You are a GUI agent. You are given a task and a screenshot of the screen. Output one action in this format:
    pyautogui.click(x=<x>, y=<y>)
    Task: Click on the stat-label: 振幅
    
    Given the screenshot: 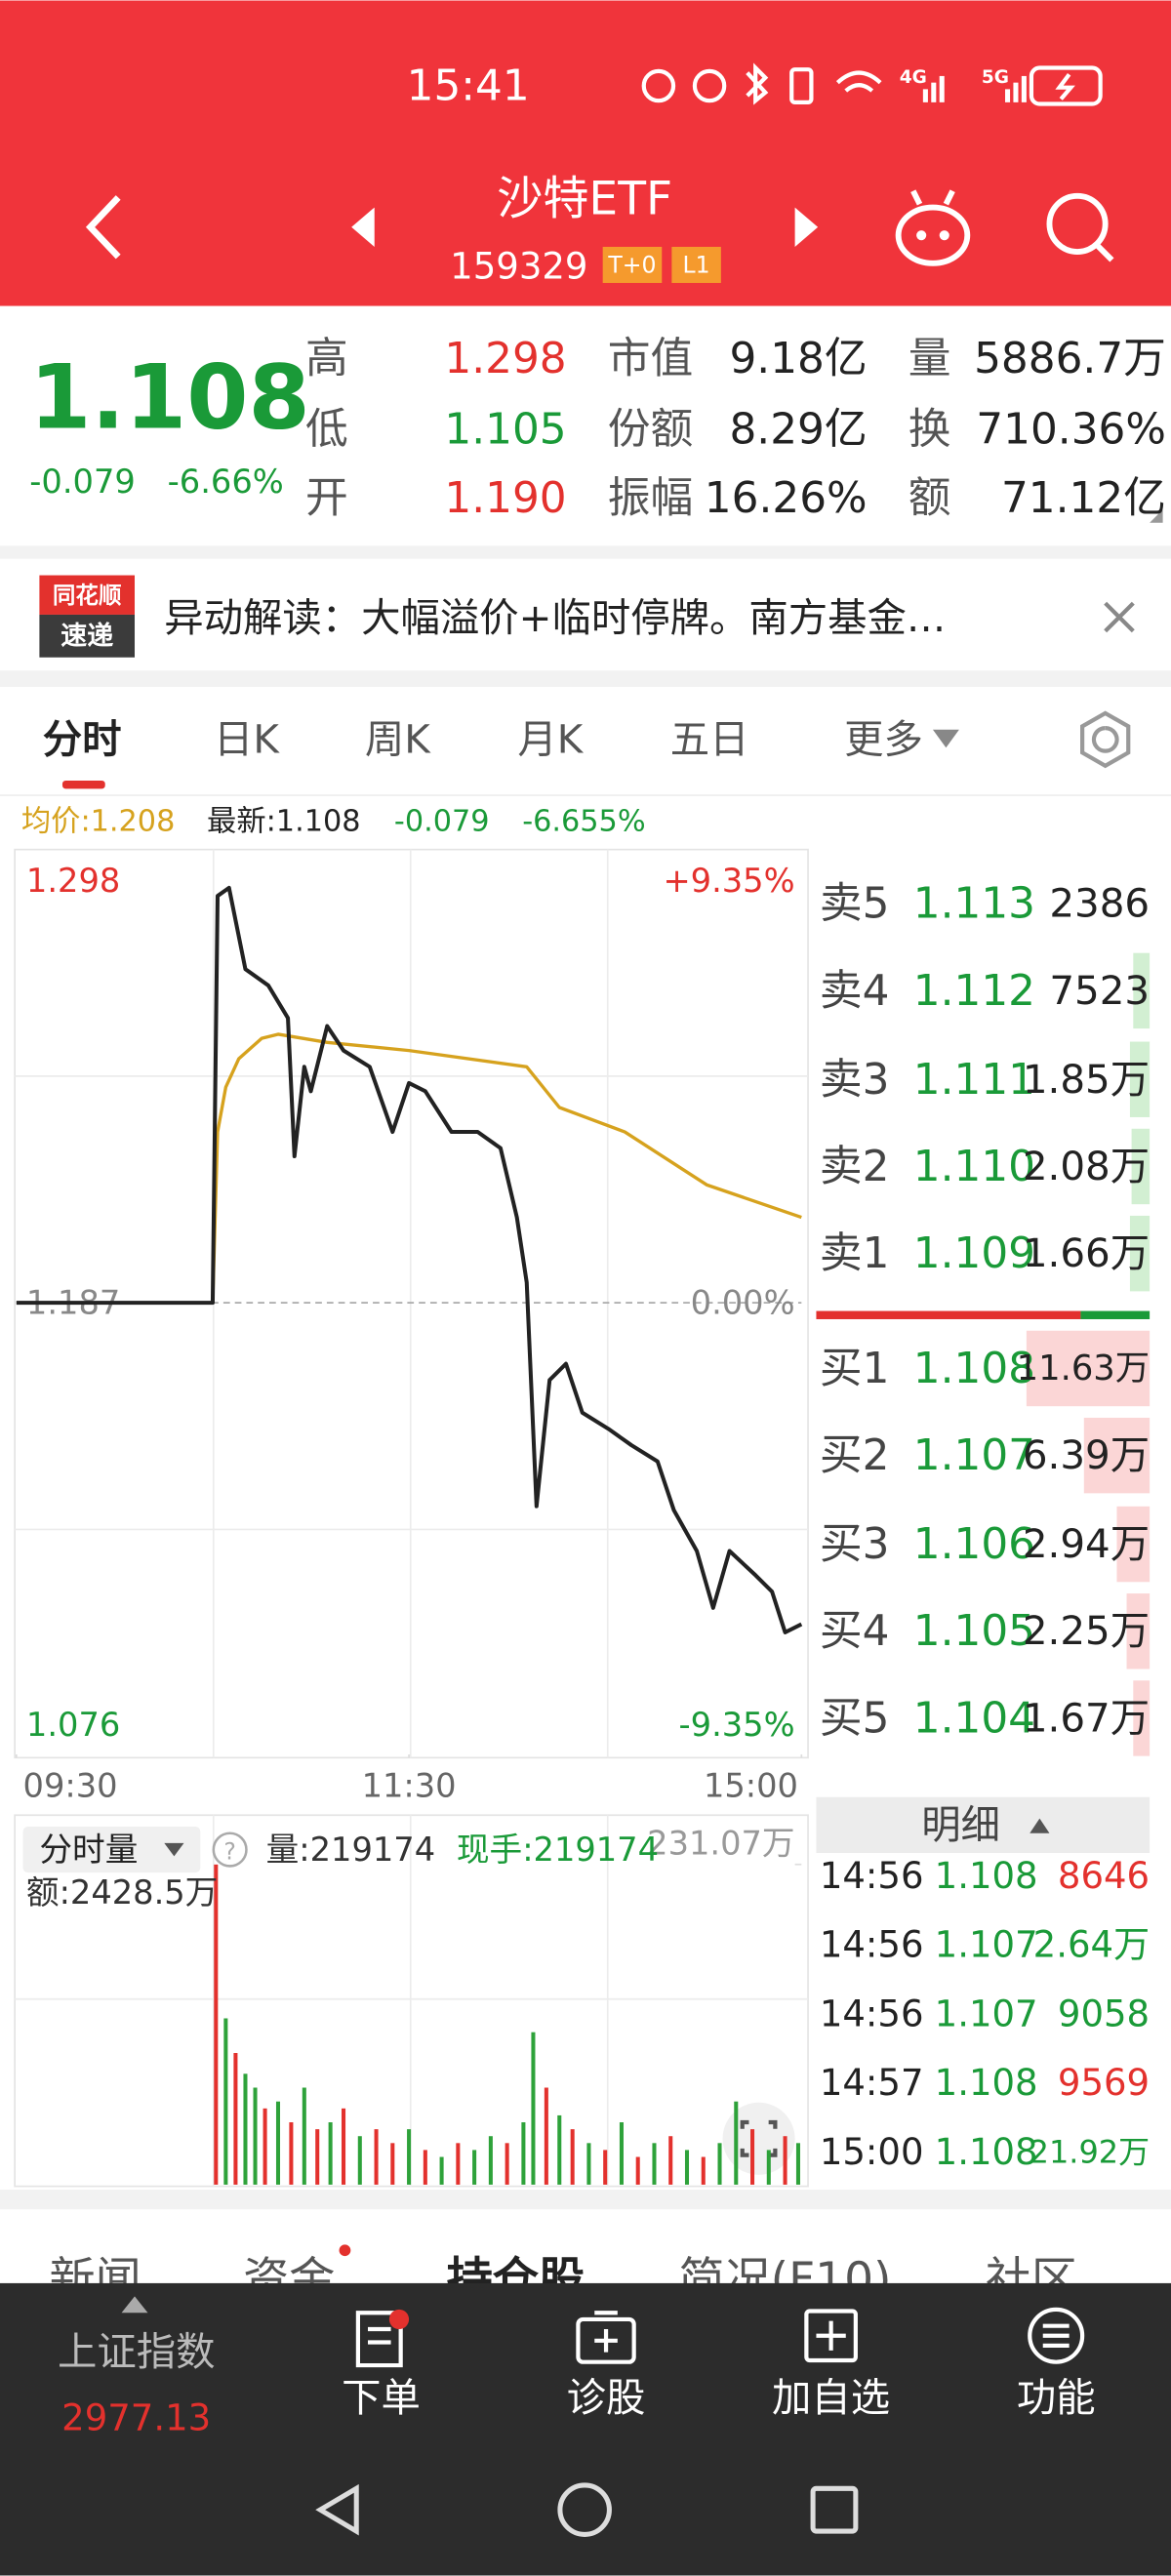 What is the action you would take?
    pyautogui.click(x=651, y=498)
    